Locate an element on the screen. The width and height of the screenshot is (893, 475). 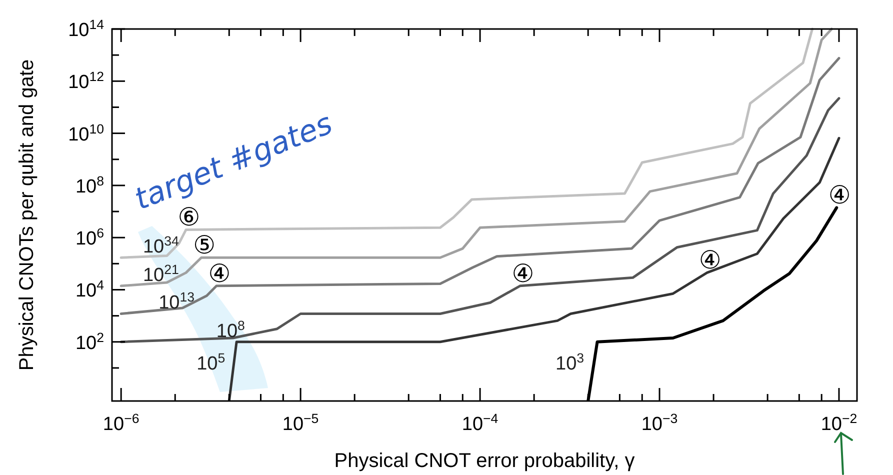
y-tick-label: 10$^{8}$ is located at coordinates (89, 185).